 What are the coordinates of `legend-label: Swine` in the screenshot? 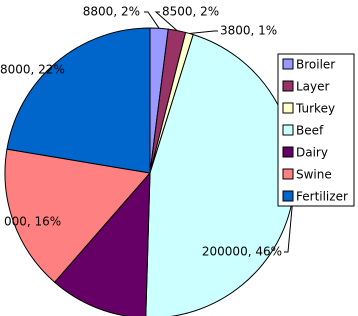 It's located at (314, 175).